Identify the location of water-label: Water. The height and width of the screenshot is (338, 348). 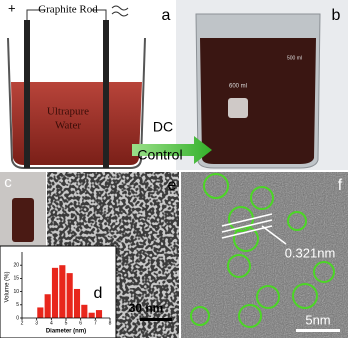
(68, 126).